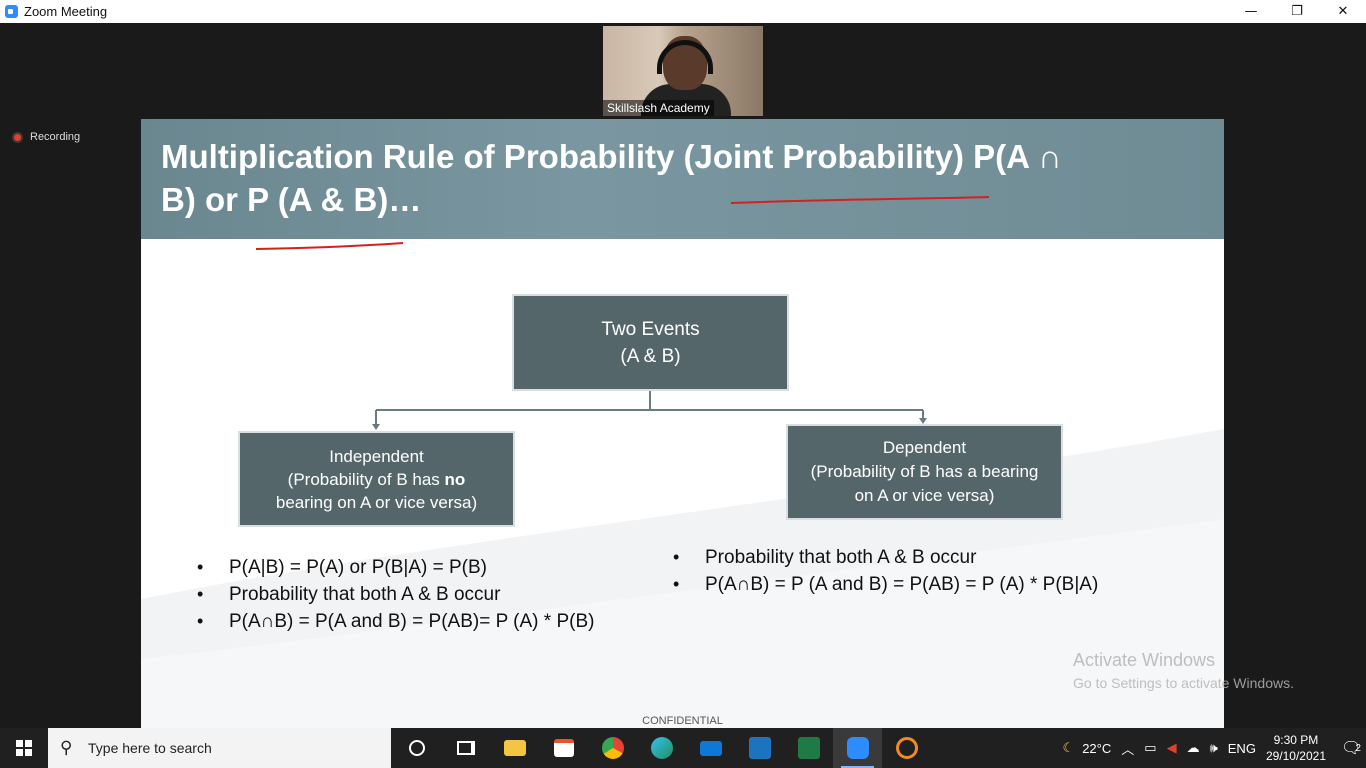  What do you see at coordinates (465, 748) in the screenshot?
I see `task-view-icon` at bounding box center [465, 748].